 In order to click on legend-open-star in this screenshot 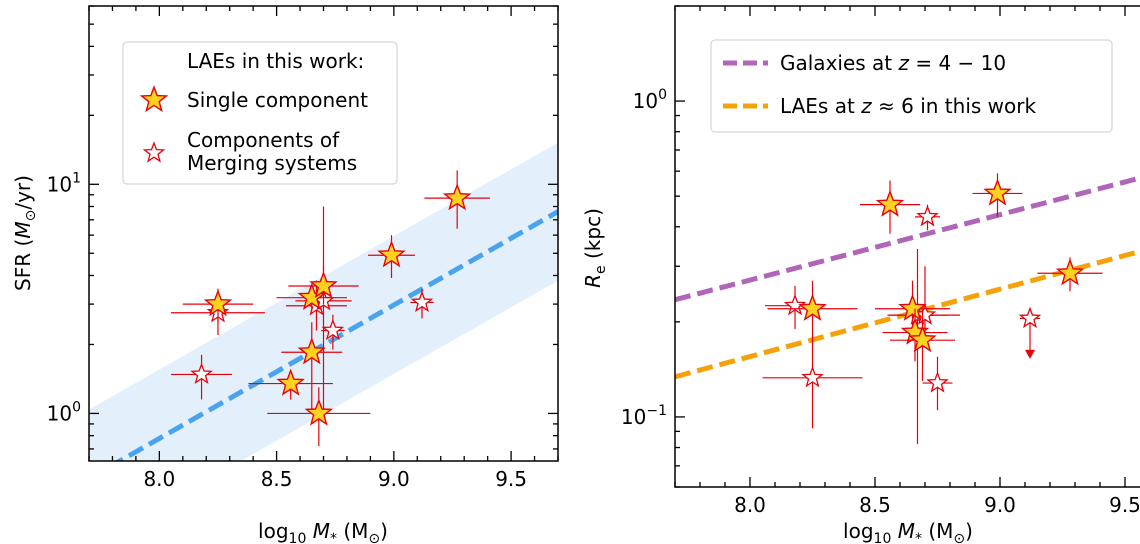, I will do `click(154, 152)`.